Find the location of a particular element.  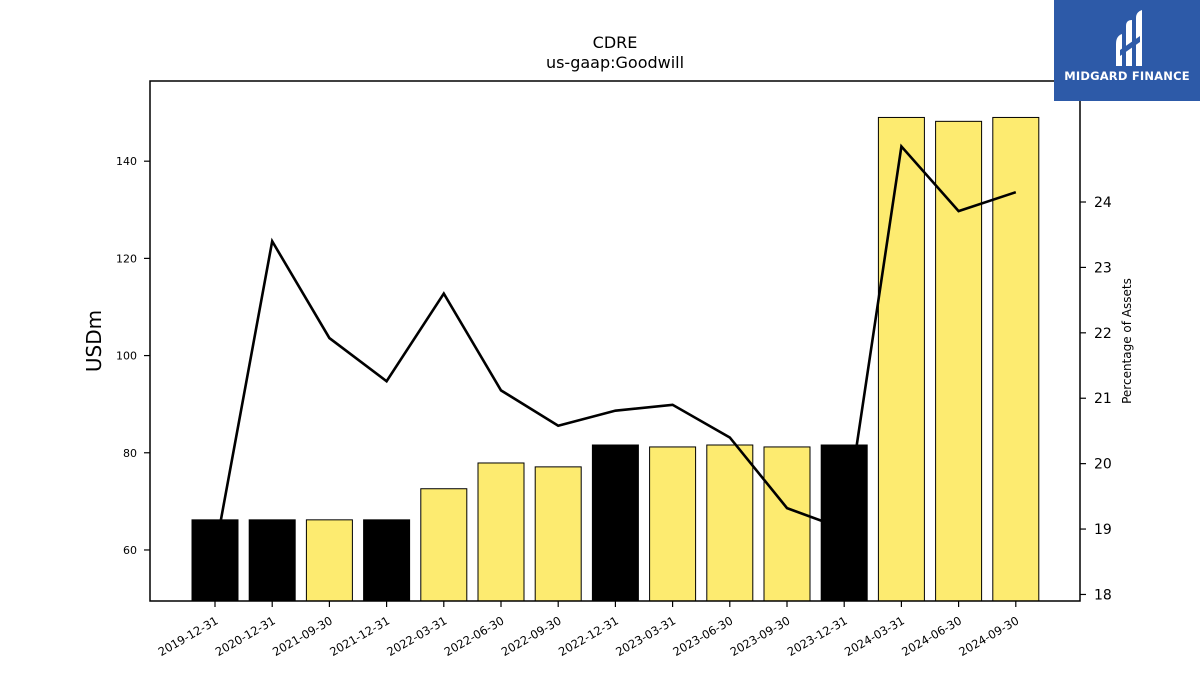

midgard-finance-logo: MIDGARD FINANCE is located at coordinates (1127, 50).